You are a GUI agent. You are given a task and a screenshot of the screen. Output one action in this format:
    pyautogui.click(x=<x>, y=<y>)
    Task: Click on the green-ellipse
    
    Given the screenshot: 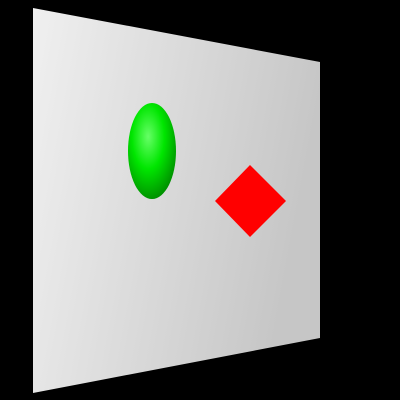 What is the action you would take?
    pyautogui.click(x=152, y=151)
    